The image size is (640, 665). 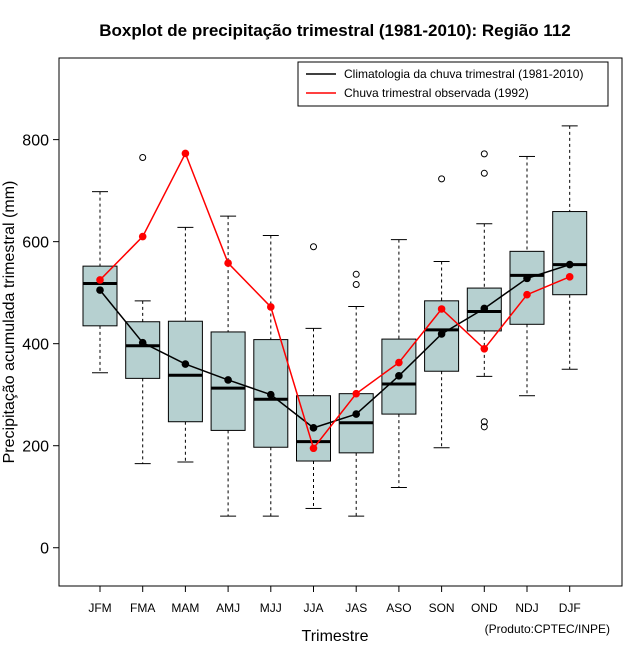 I want to click on box-jfm, so click(x=100, y=296).